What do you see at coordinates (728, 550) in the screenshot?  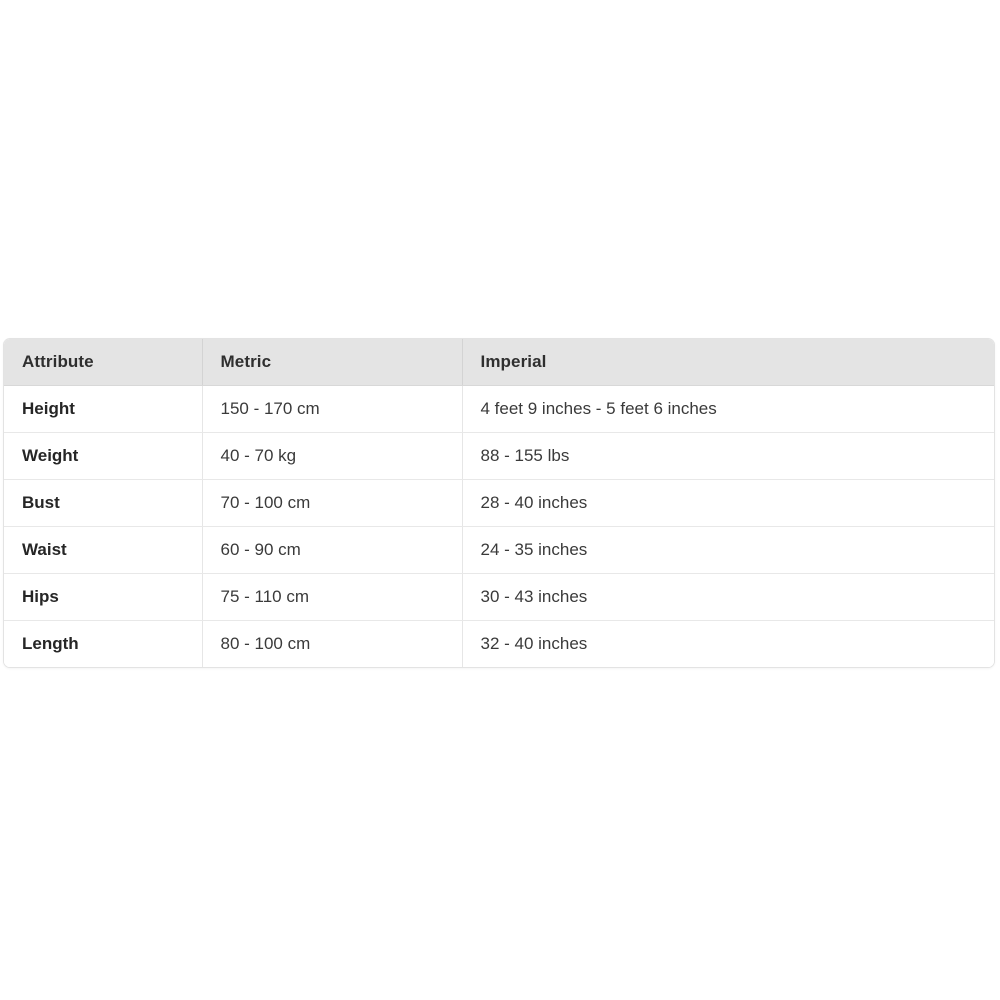 I see `cell-imperial: 24 - 35 inches` at bounding box center [728, 550].